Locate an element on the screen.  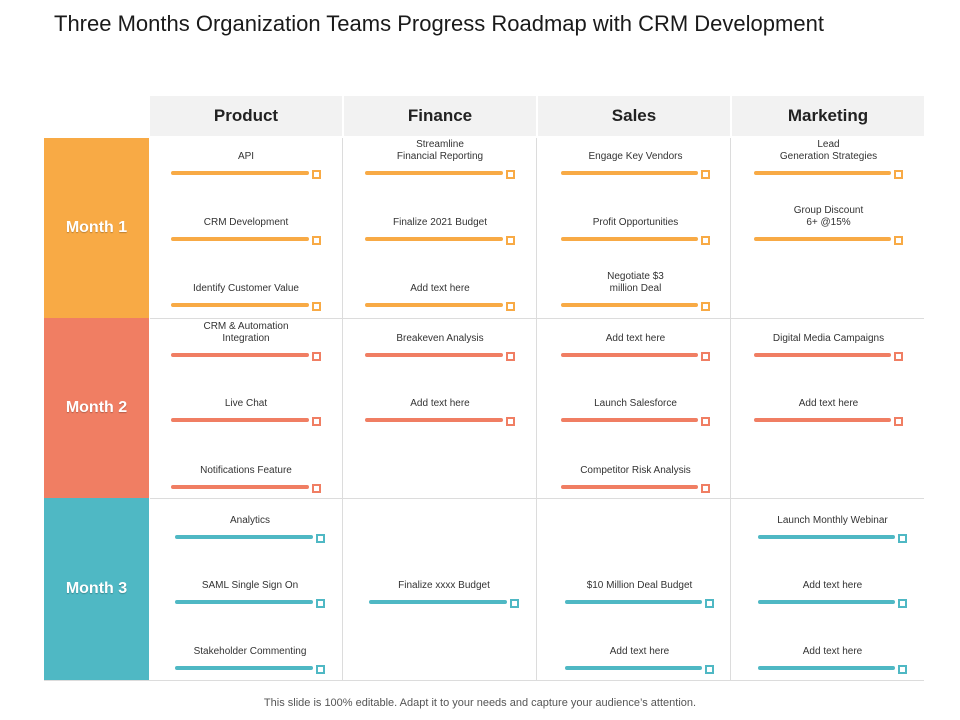
roadmap-item: Competitor Risk Analysis is located at coordinates (635, 463).